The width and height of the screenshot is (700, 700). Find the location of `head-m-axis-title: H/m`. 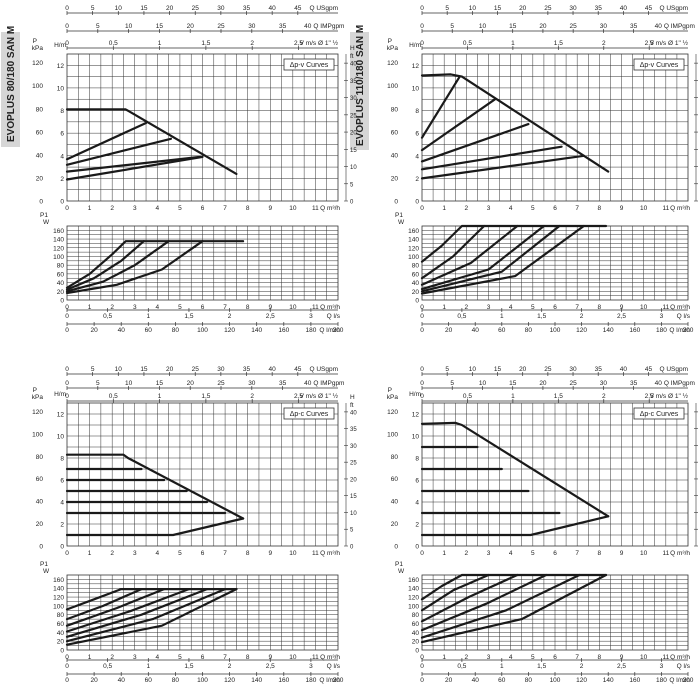

head-m-axis-title: H/m is located at coordinates (60, 45).